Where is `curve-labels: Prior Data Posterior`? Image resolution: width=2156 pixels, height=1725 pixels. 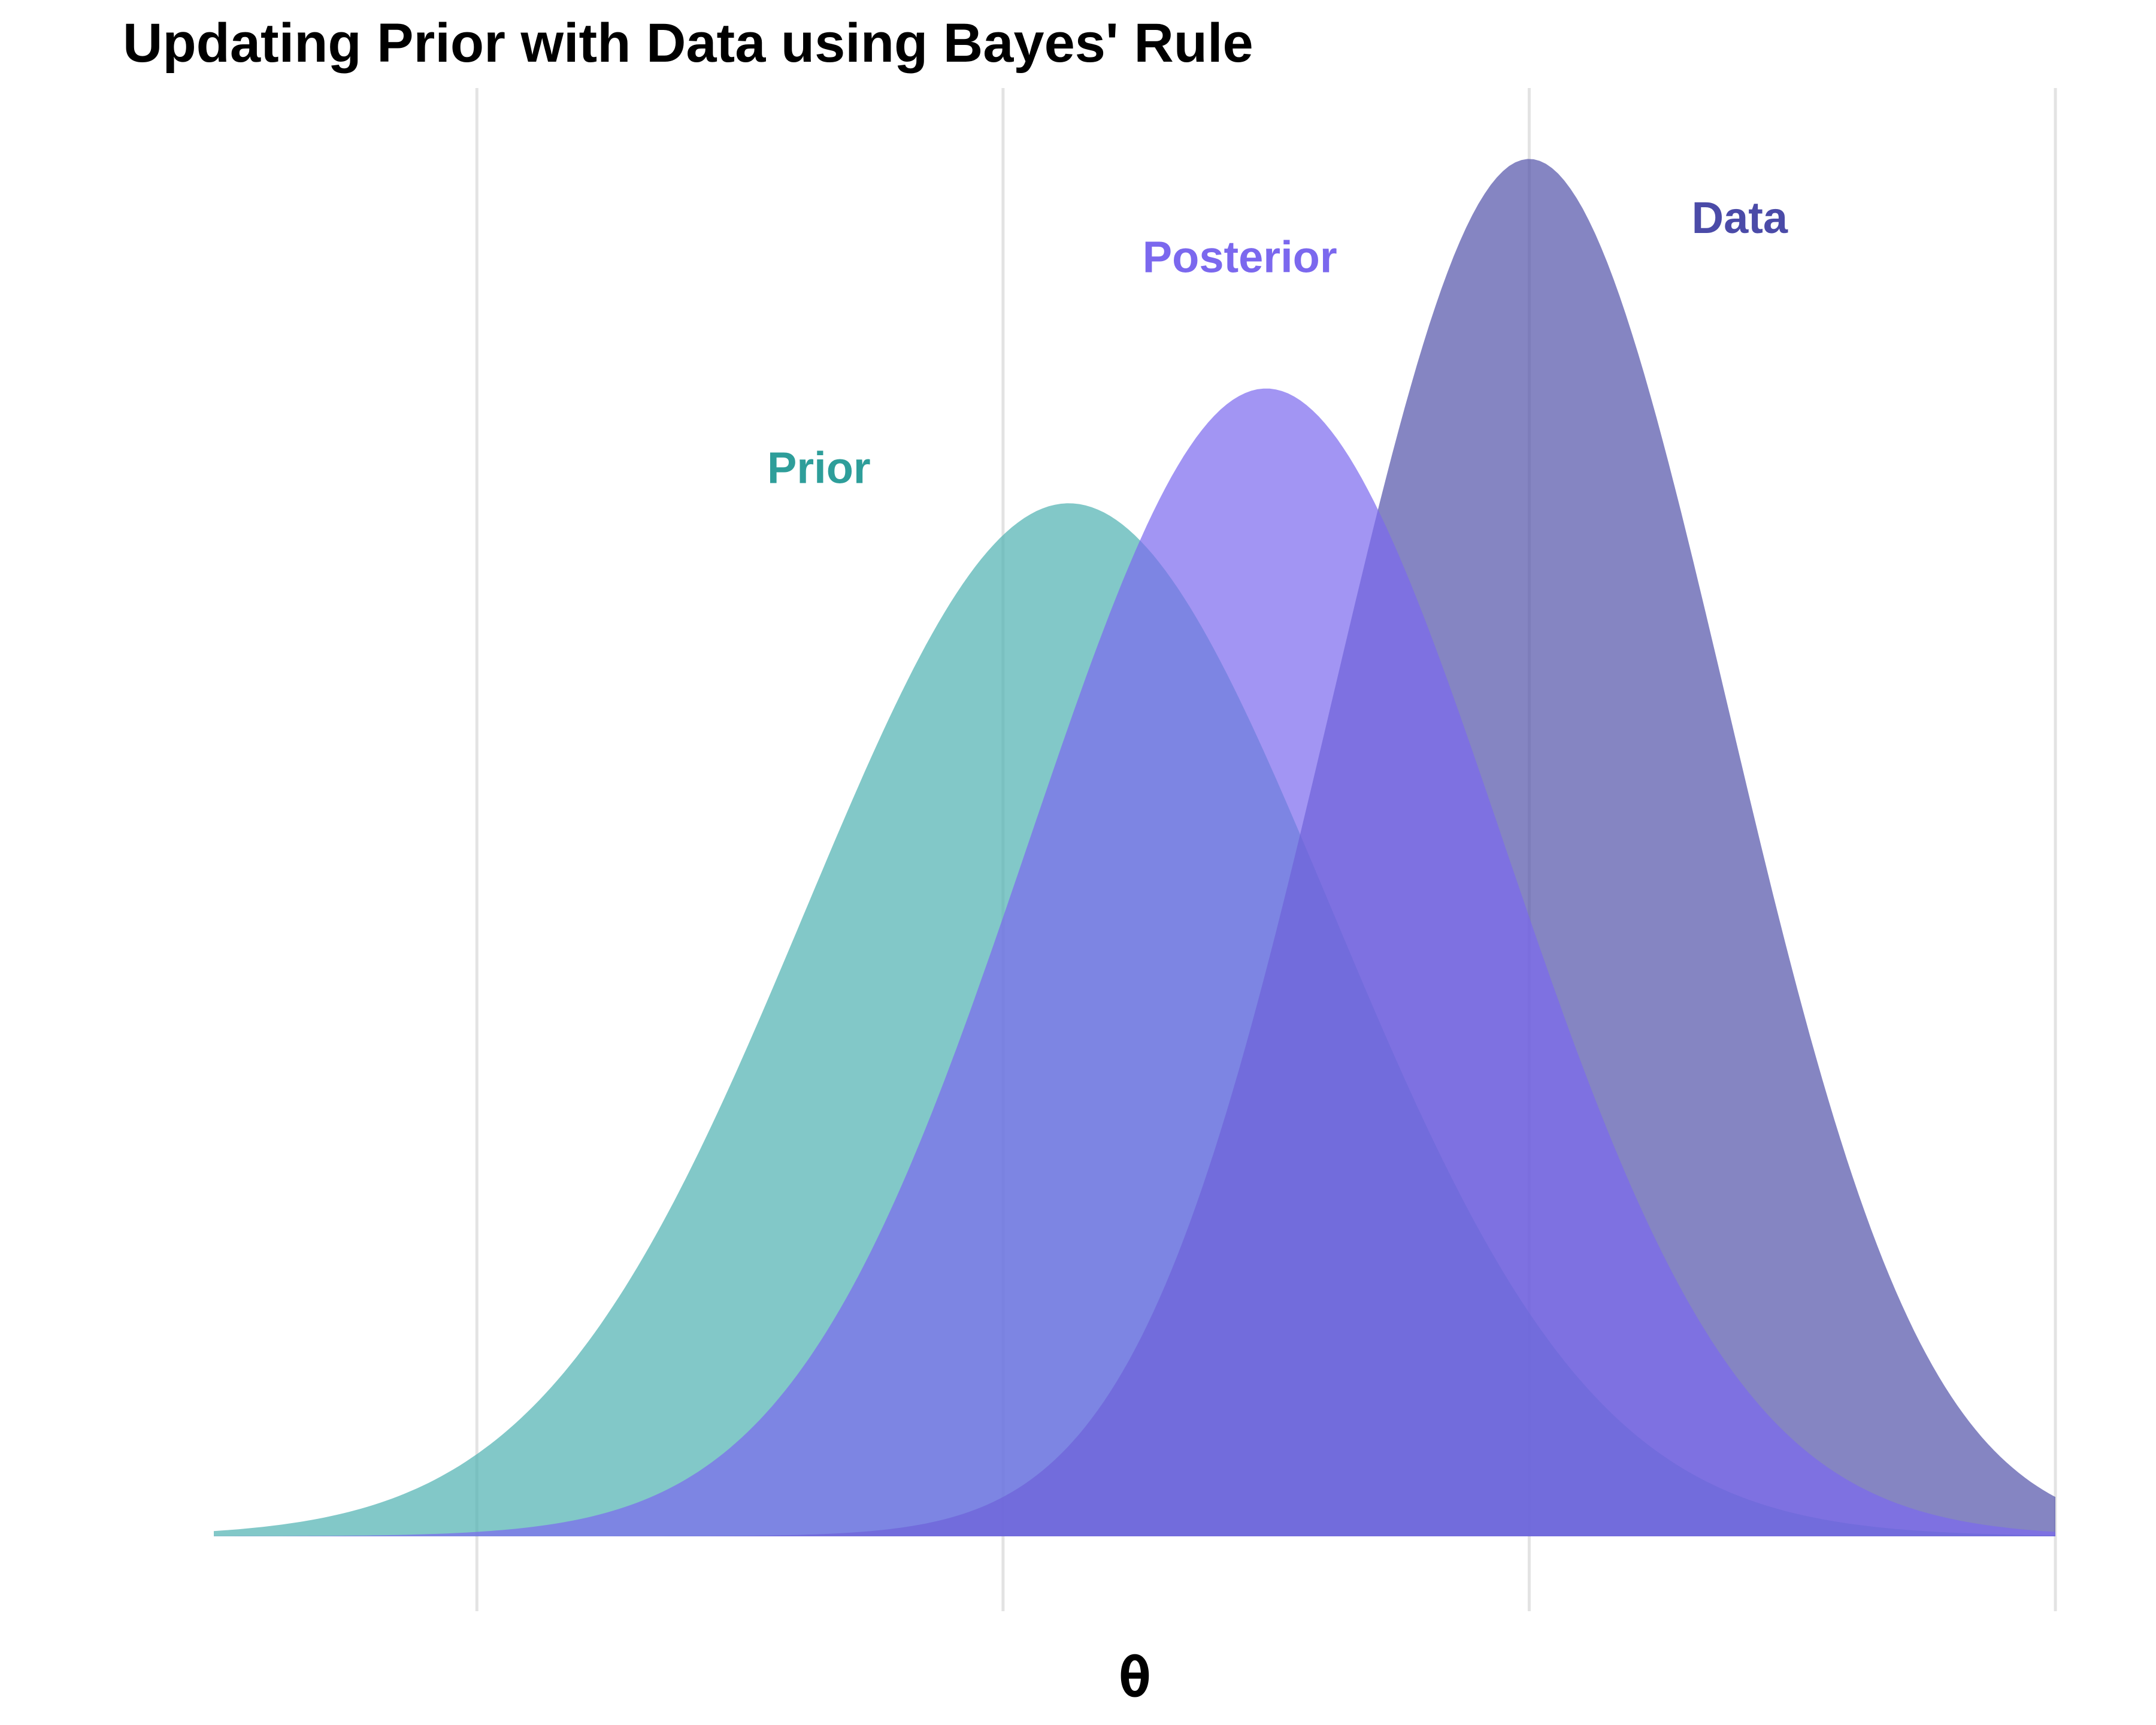 curve-labels: Prior Data Posterior is located at coordinates (1277, 343).